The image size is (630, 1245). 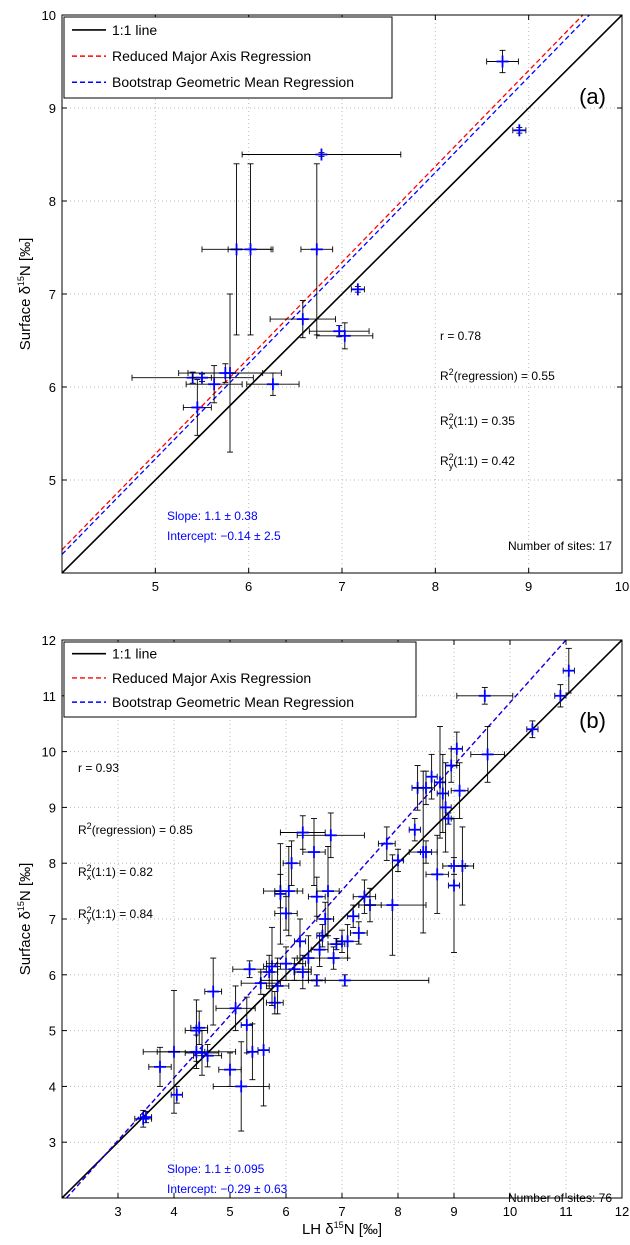 I want to click on y-tick-label: 7, so click(x=52, y=294).